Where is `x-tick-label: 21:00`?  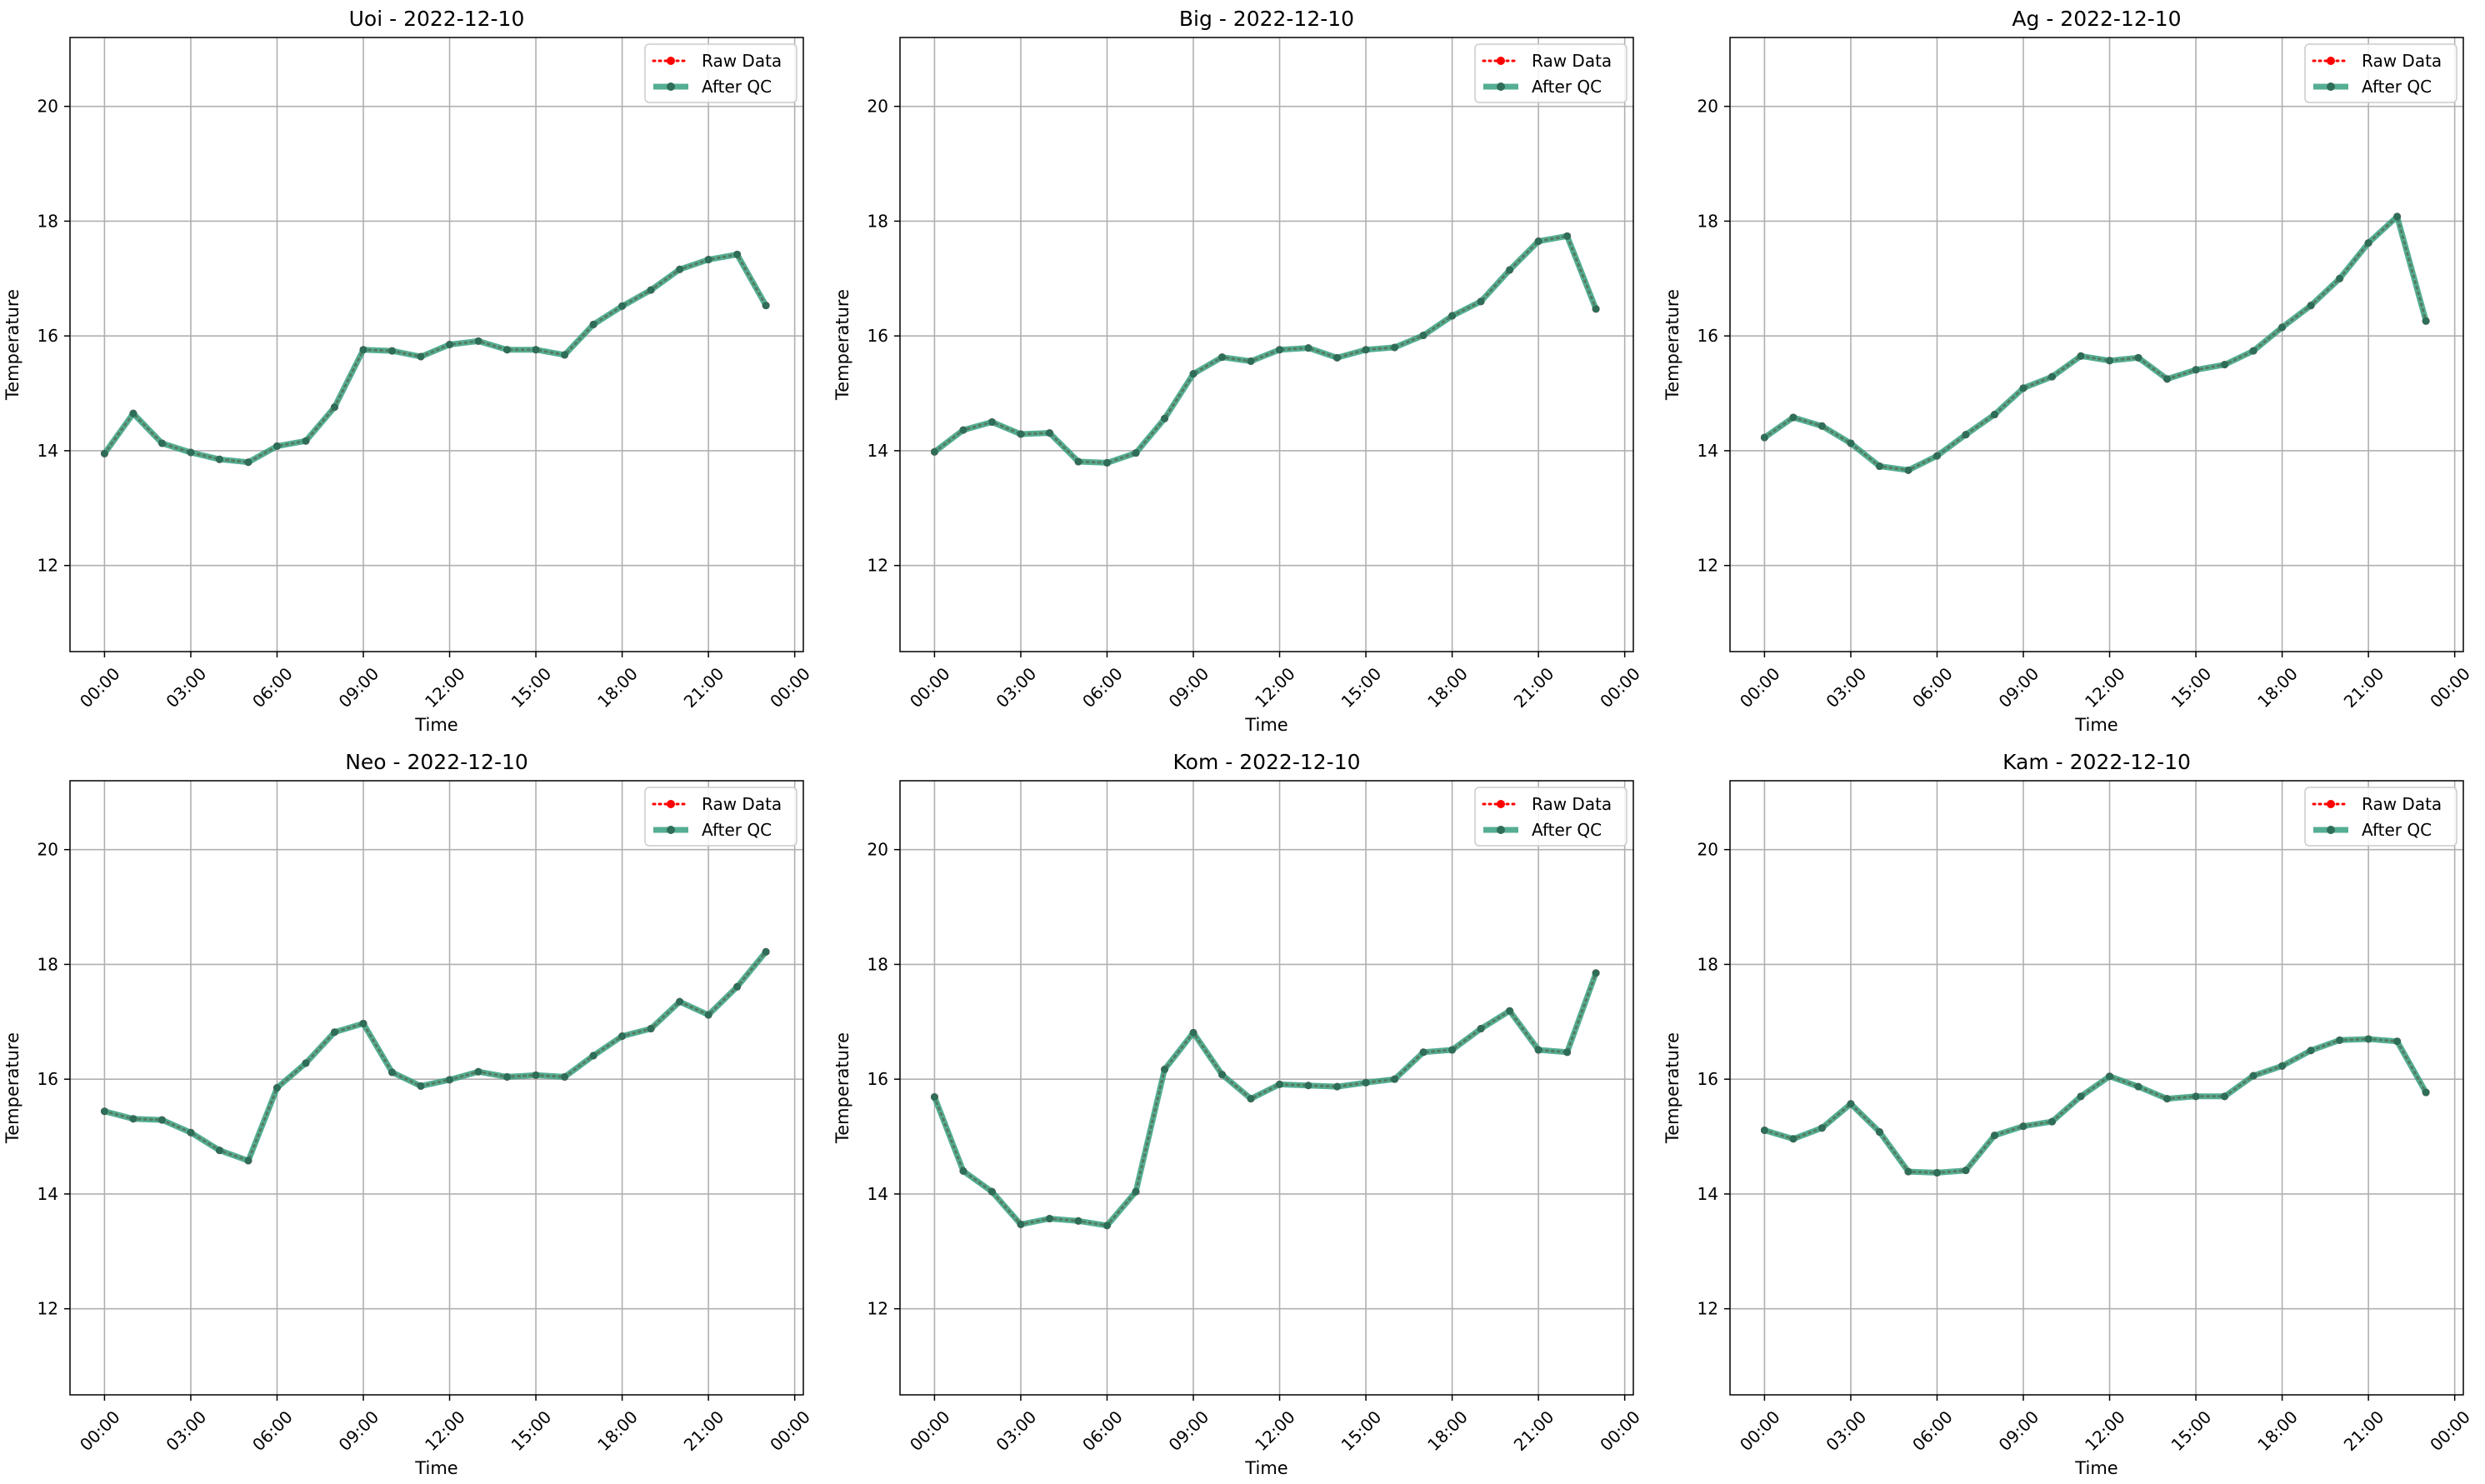 x-tick-label: 21:00 is located at coordinates (1534, 687).